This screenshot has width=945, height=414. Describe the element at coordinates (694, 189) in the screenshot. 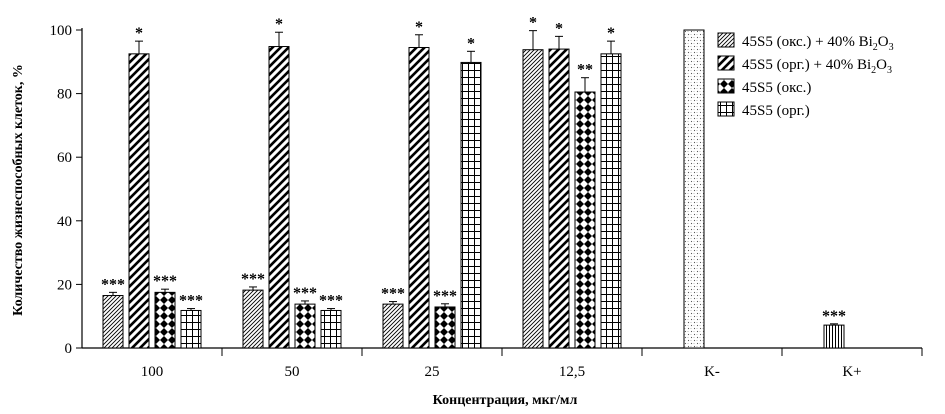

I see `bar-control-K-` at that location.